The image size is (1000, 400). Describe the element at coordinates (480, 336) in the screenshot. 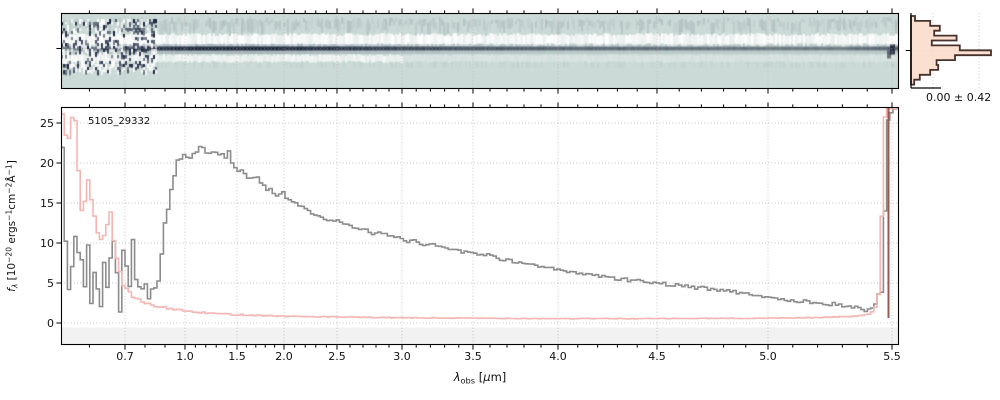

I see `below-zero-band` at that location.